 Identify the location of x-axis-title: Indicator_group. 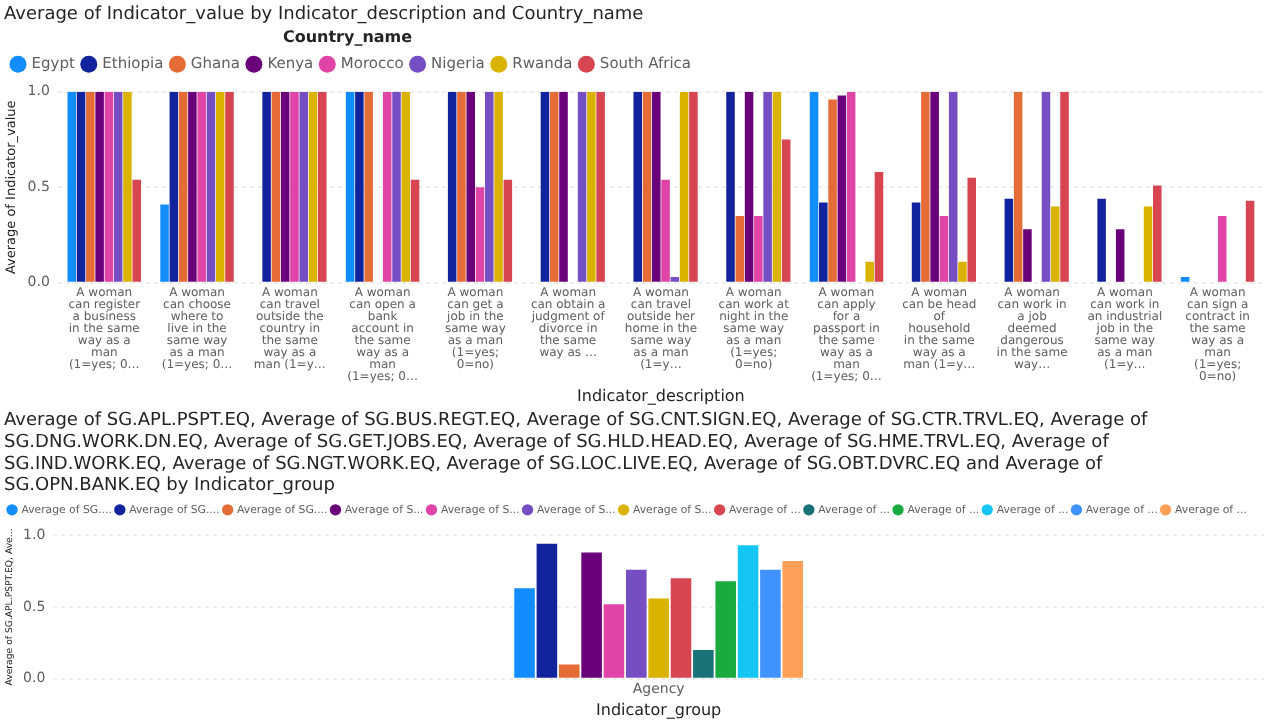
(659, 709).